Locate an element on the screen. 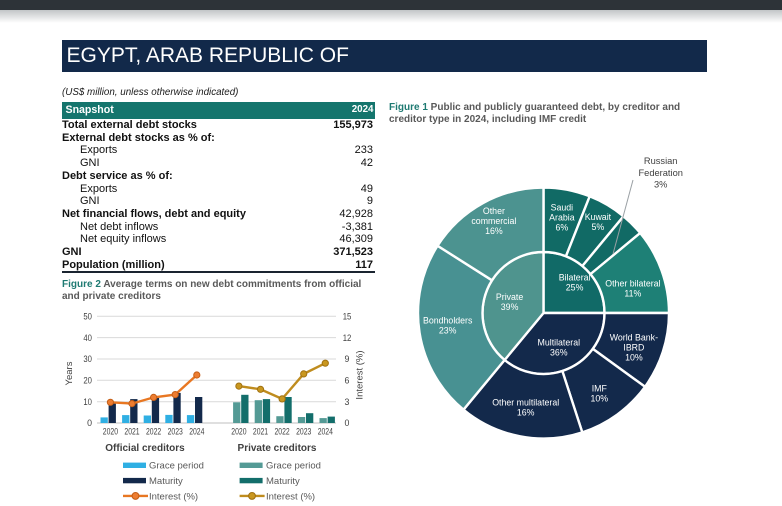 Image resolution: width=782 pixels, height=506 pixels. svg-text: 20 is located at coordinates (87, 381).